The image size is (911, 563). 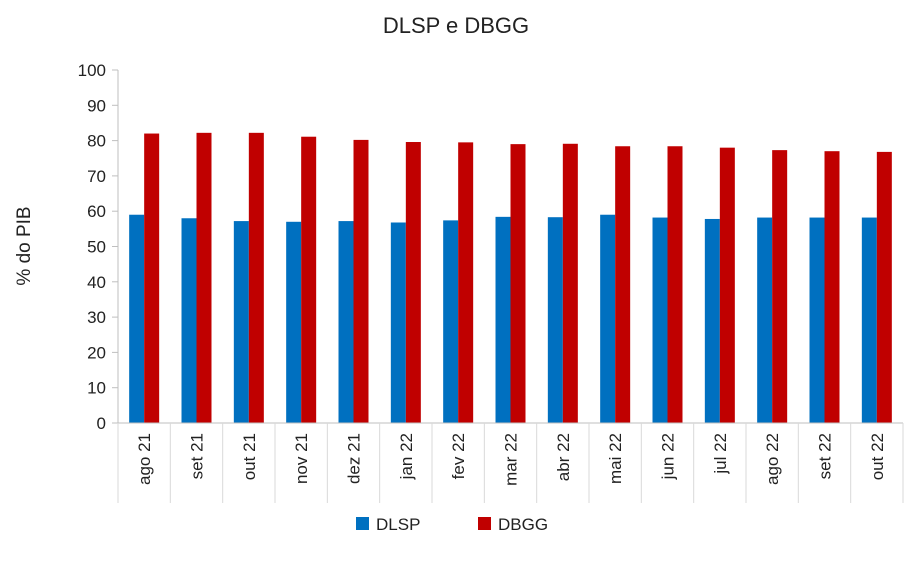 I want to click on y-tick-label: 20, so click(x=96, y=352).